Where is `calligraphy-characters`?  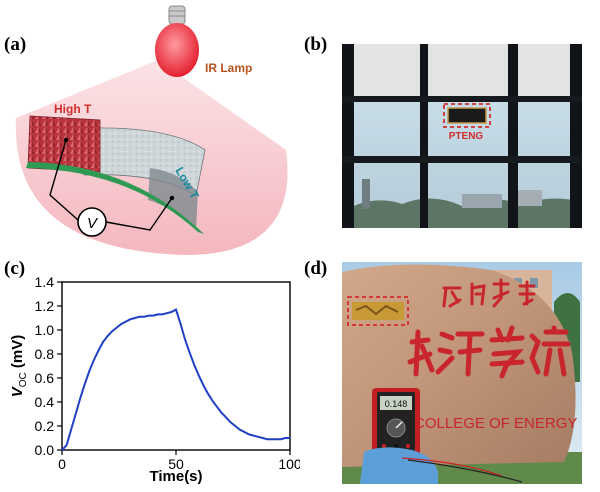
calligraphy-characters is located at coordinates (489, 328).